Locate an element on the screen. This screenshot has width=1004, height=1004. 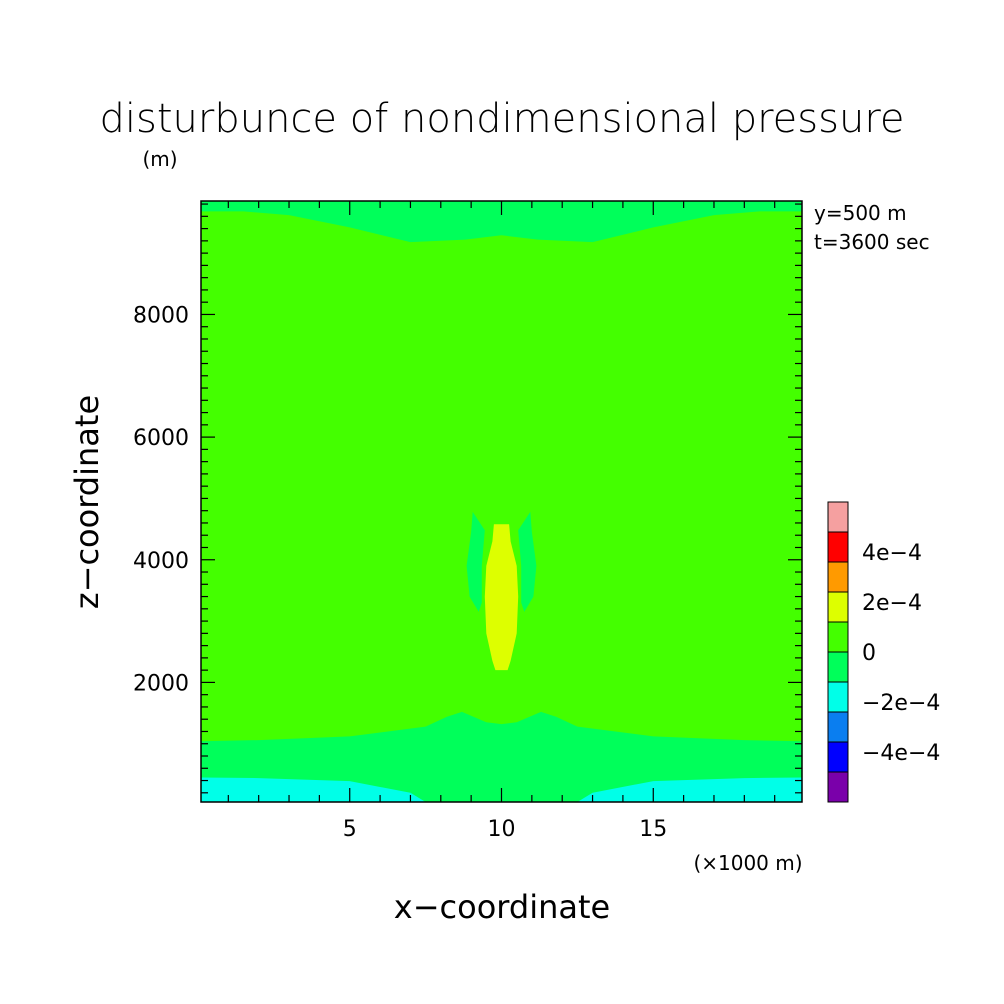
contour-region-left-lobe is located at coordinates (475, 561).